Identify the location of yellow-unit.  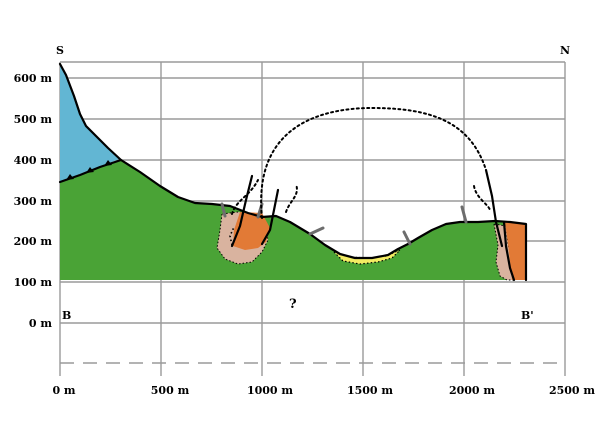
(367, 257).